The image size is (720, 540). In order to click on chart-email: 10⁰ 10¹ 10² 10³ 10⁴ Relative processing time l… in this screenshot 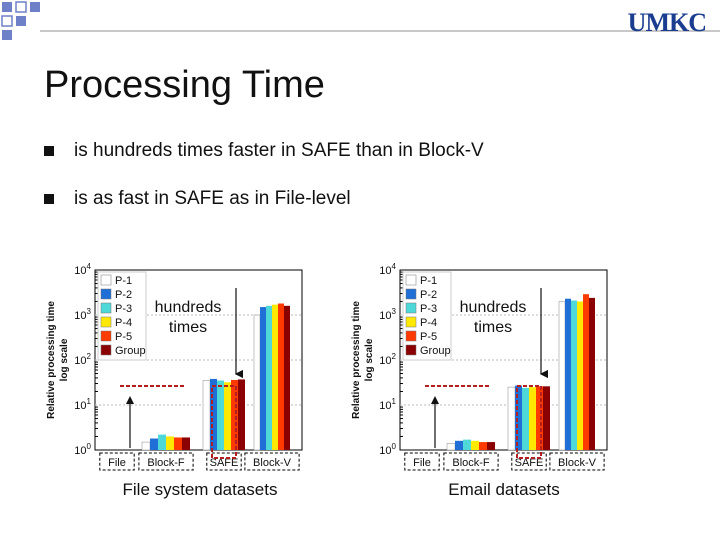, I will do `click(480, 365)`.